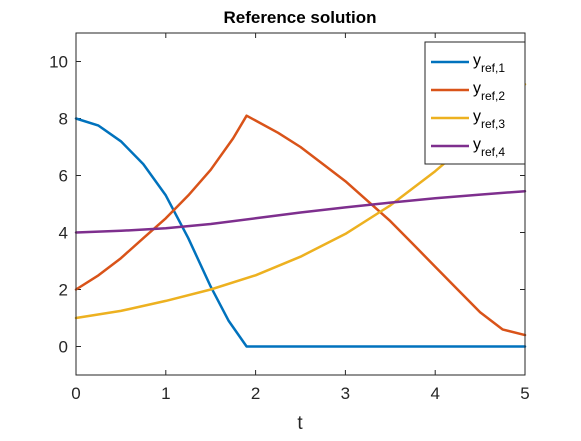 Image resolution: width=581 pixels, height=441 pixels. What do you see at coordinates (345, 393) in the screenshot?
I see `x-tick-label: 3` at bounding box center [345, 393].